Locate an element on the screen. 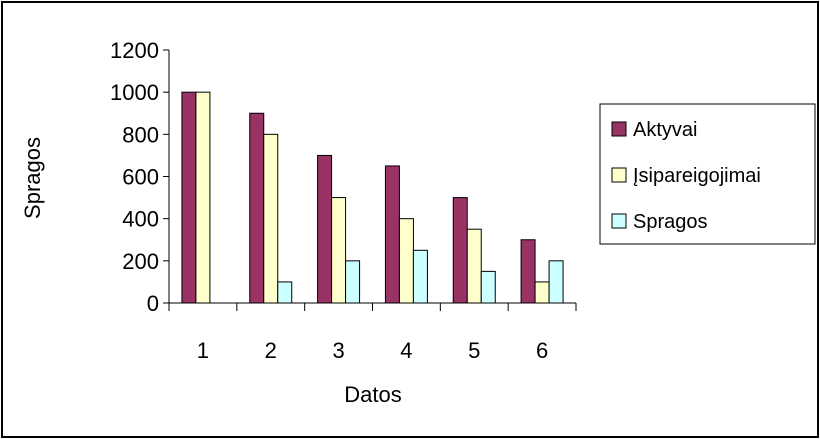 This screenshot has width=820, height=439. y-axis: 0 200 400 600 800 1000 1200 is located at coordinates (139, 177).